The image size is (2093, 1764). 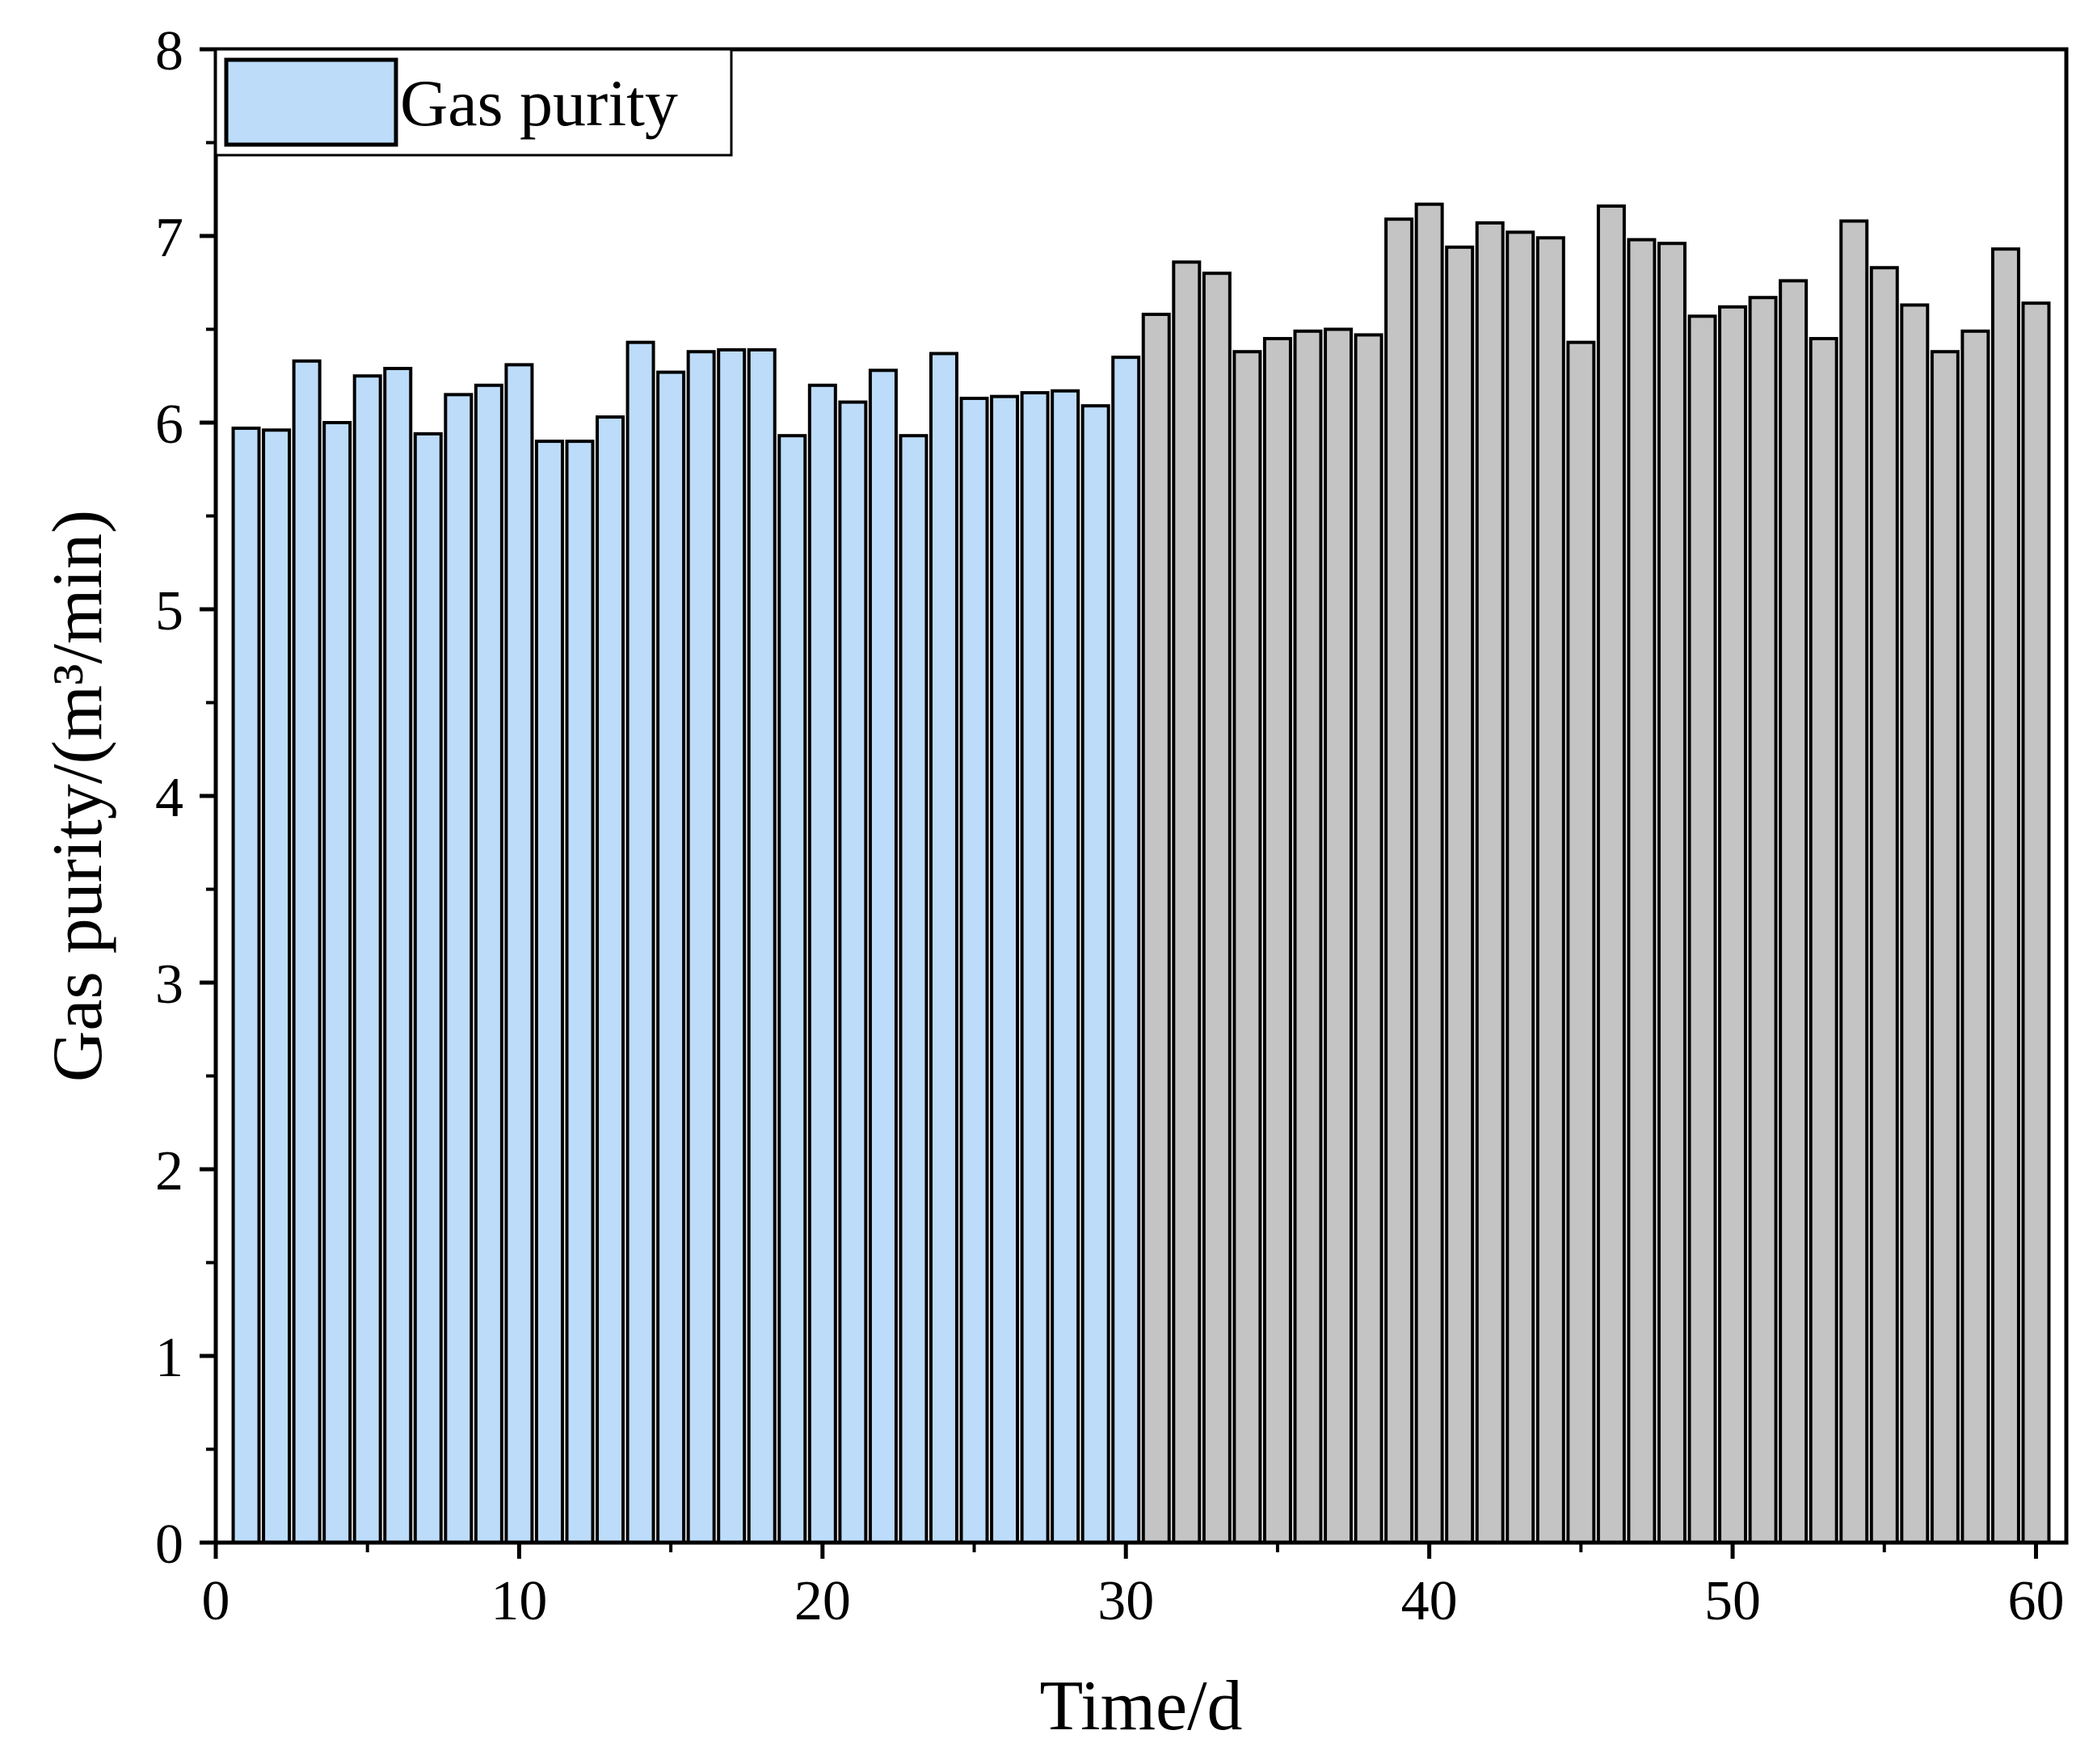 What do you see at coordinates (169, 425) in the screenshot?
I see `y-tick-label: 6` at bounding box center [169, 425].